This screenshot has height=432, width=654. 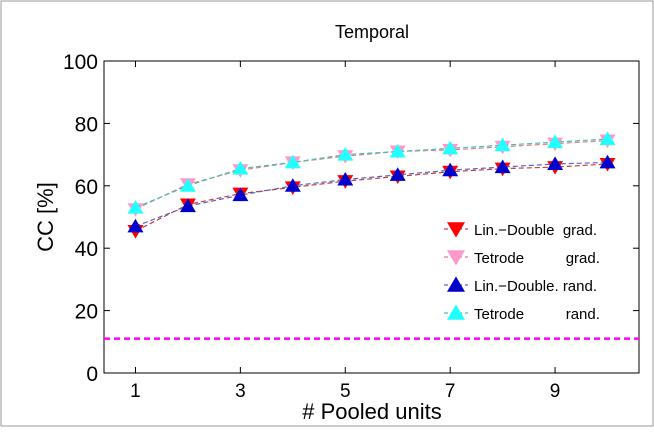 What do you see at coordinates (537, 258) in the screenshot?
I see `legend-label: Tetrode grad.` at bounding box center [537, 258].